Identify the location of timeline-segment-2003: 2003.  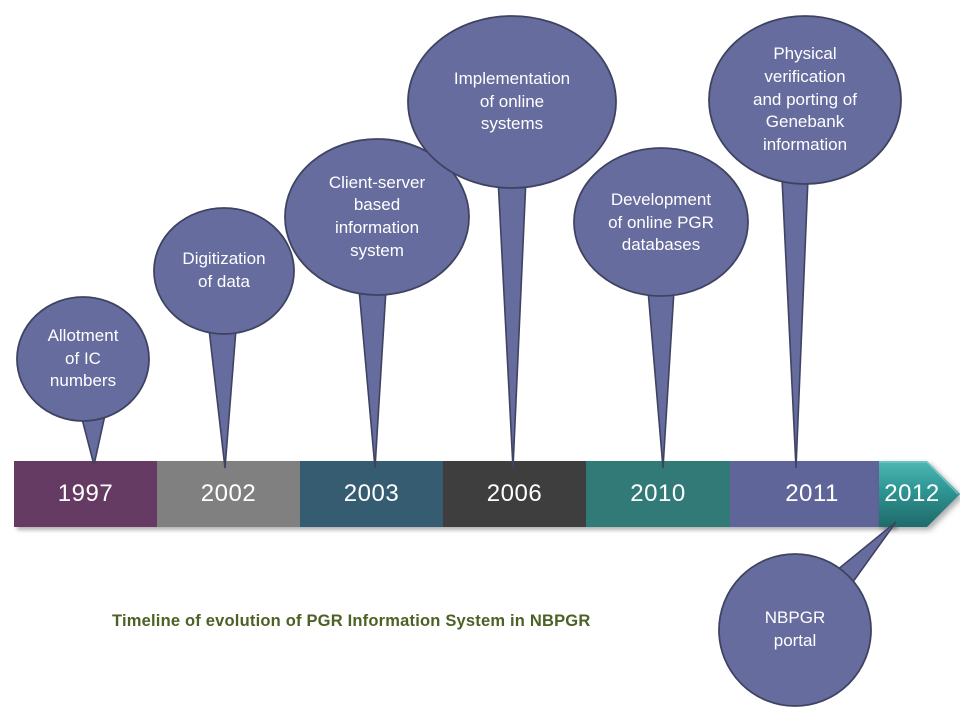
(371, 494).